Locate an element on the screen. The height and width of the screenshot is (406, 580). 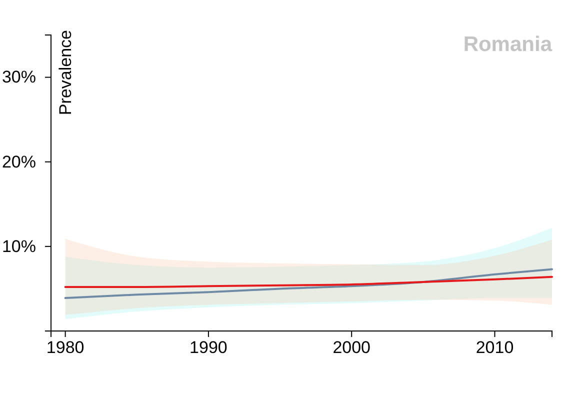
chart-title: Romania is located at coordinates (507, 44).